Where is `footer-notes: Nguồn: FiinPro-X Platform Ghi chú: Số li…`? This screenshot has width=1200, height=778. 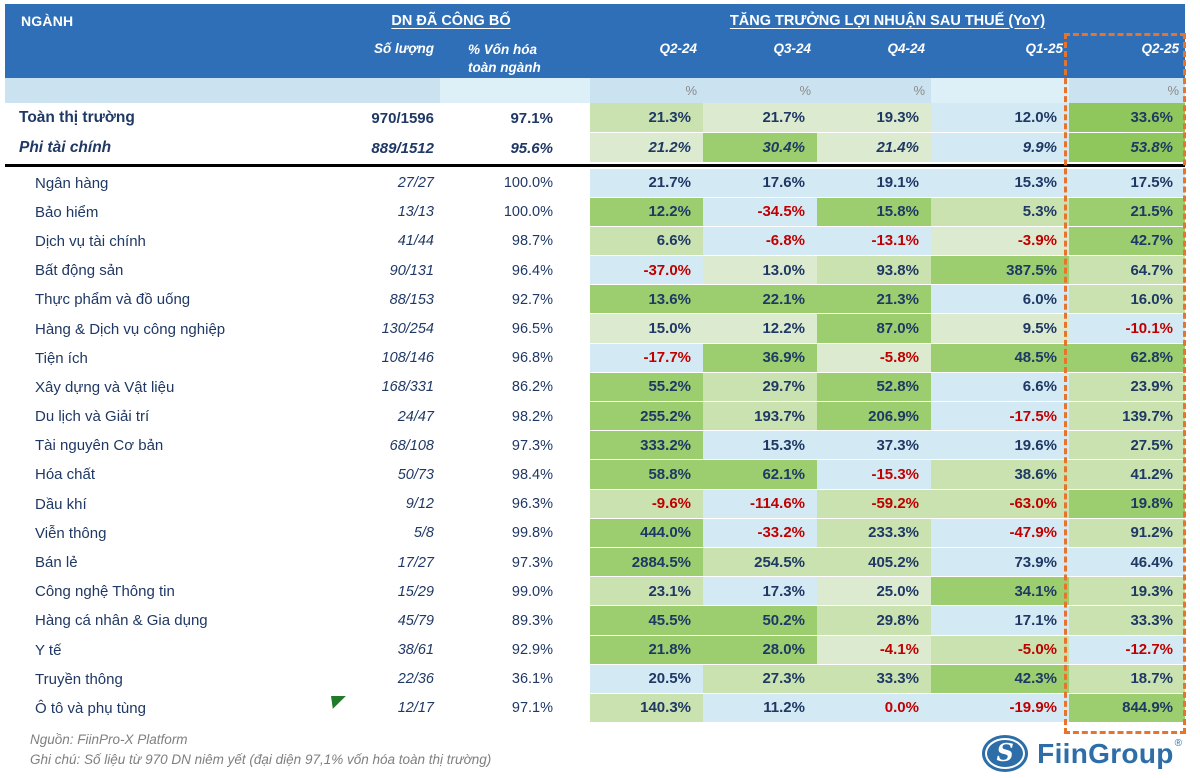 footer-notes: Nguồn: FiinPro-X Platform Ghi chú: Số li… is located at coordinates (260, 749).